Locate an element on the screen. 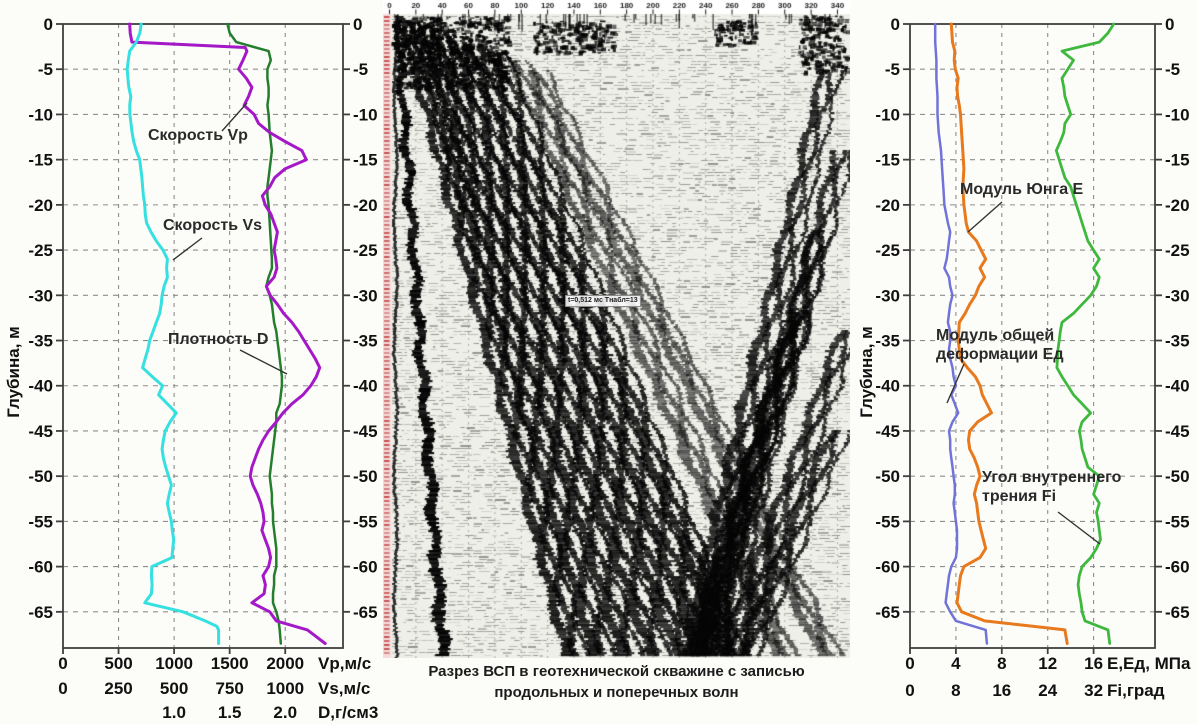 The image size is (1198, 724). curve-Угол внутреннего трения Fi is located at coordinates (1085, 333).